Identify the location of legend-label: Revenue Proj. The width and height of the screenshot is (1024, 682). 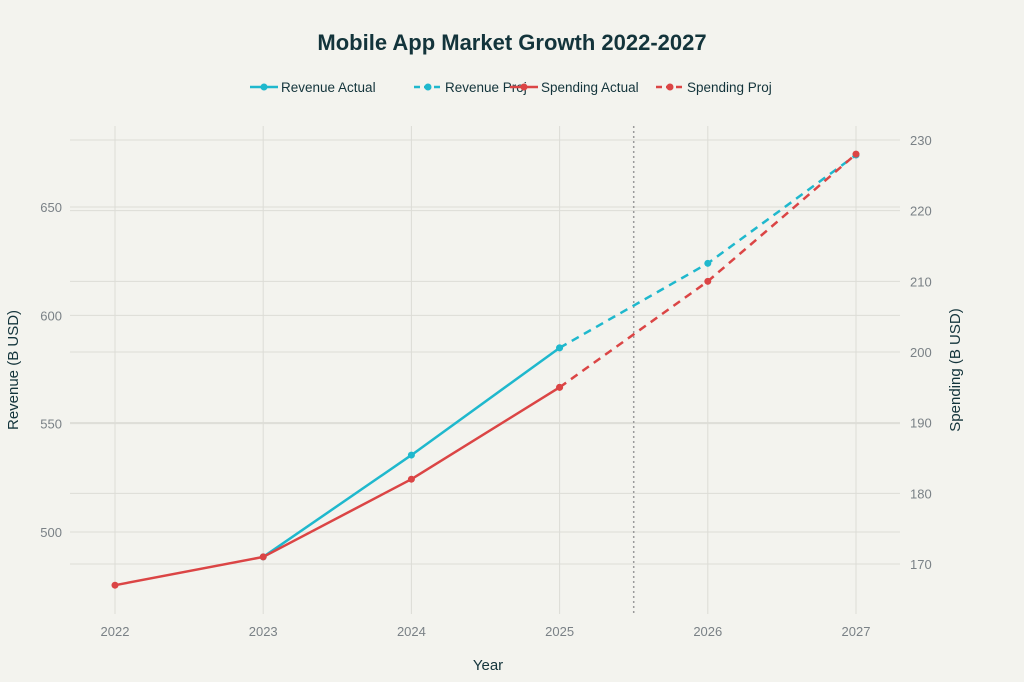
(486, 87).